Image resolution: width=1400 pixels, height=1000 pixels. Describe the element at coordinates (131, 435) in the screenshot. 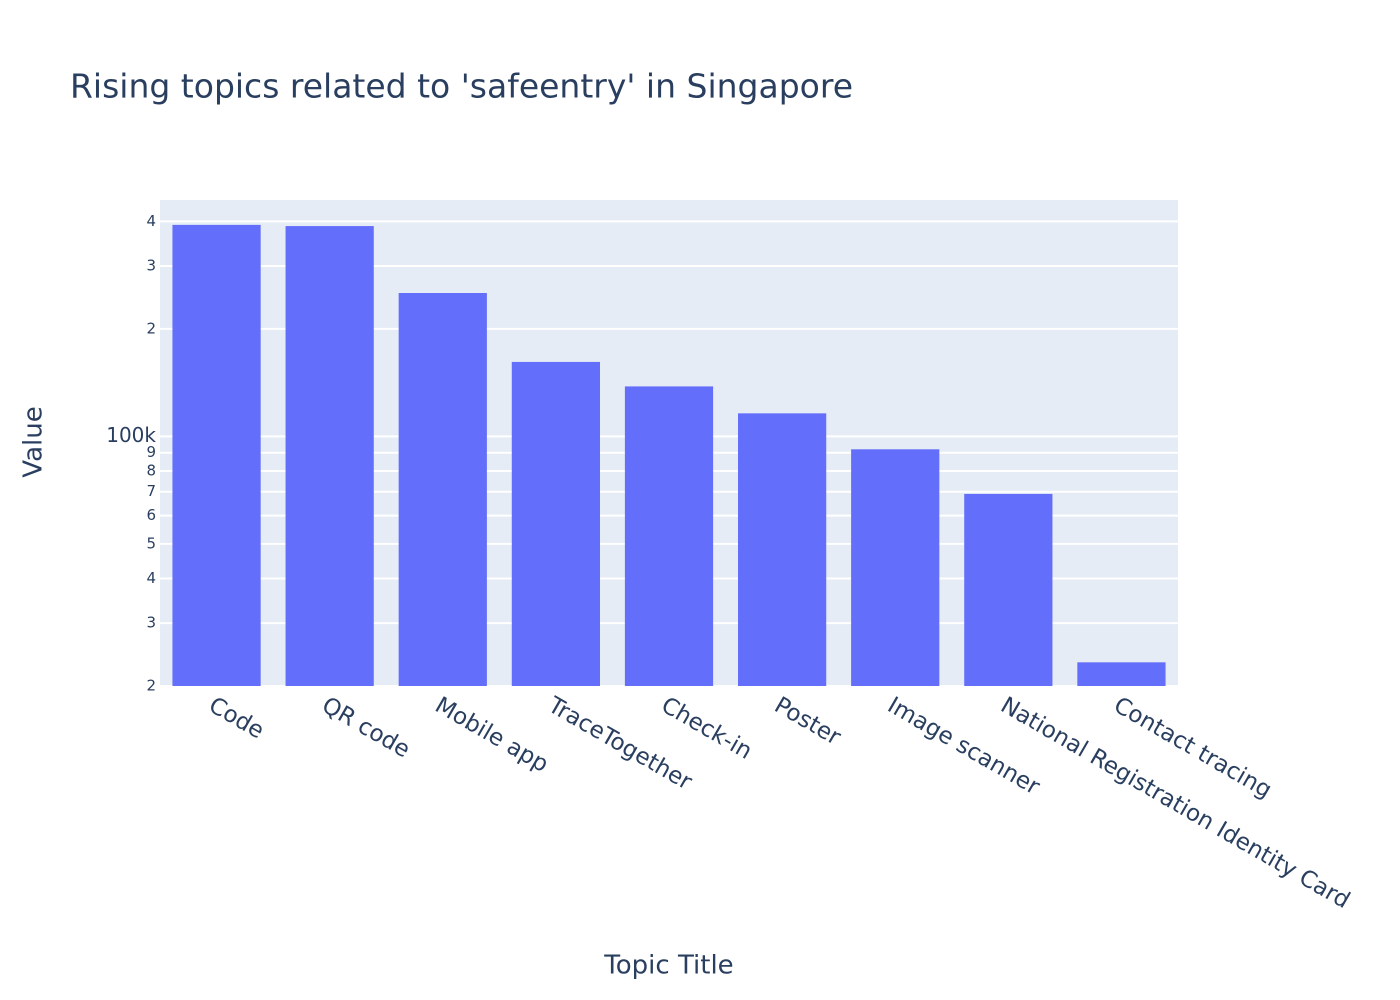

I see `y-tick-label: 100k` at that location.